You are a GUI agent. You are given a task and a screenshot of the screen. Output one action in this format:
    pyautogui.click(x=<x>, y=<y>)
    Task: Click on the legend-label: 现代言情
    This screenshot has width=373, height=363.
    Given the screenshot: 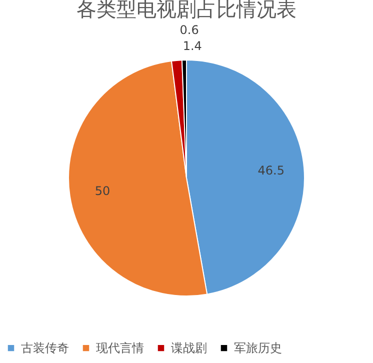 What is the action you would take?
    pyautogui.click(x=120, y=348)
    